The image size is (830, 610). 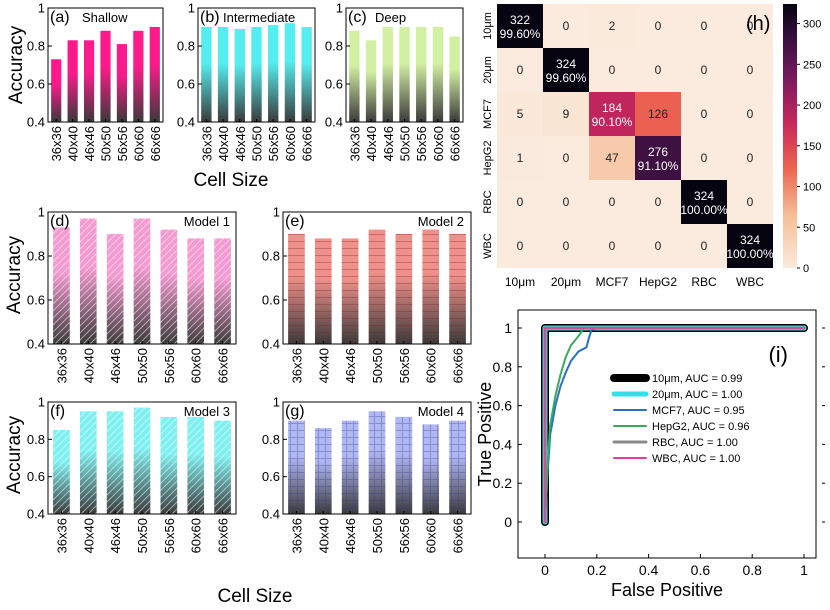 I want to click on heatmap-row-label: 10μm, so click(x=488, y=26).